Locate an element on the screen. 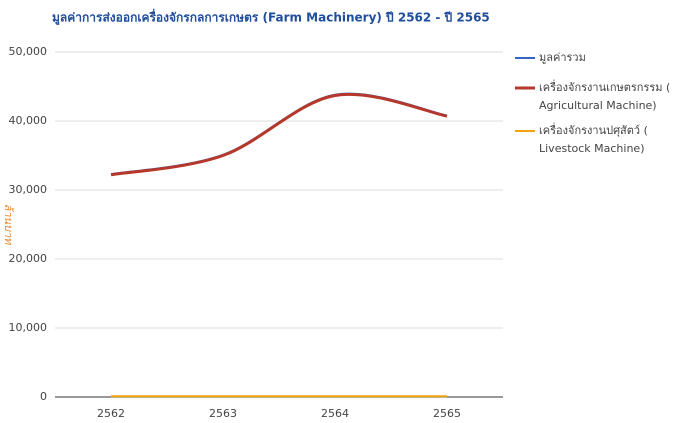 The image size is (697, 423). y-tick-label: 10,000 is located at coordinates (28, 327).